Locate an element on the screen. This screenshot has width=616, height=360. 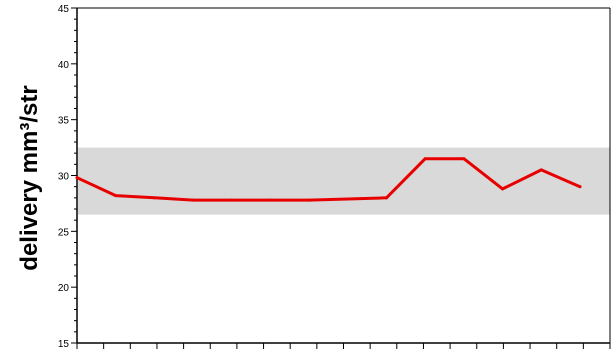
series-line is located at coordinates (328, 179).